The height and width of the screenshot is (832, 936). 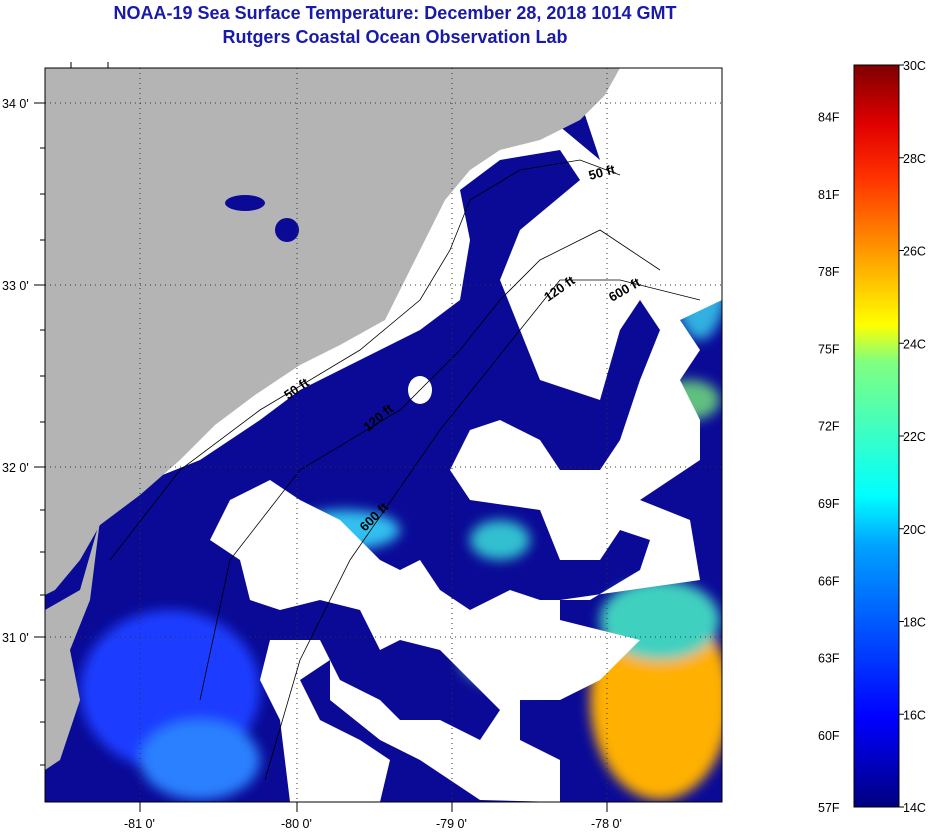 I want to click on lat-label: 31 0', so click(x=15, y=638).